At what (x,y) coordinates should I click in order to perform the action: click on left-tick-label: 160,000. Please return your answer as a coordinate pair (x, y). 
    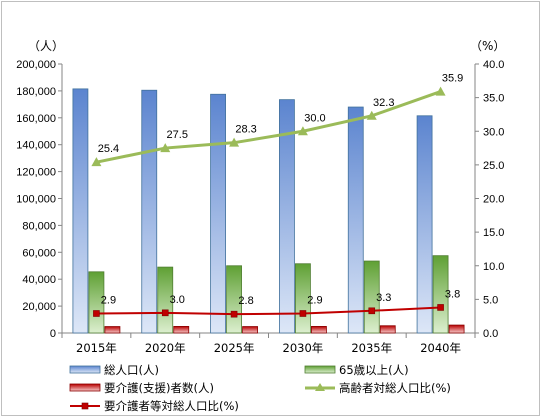
    Looking at the image, I should click on (36, 119).